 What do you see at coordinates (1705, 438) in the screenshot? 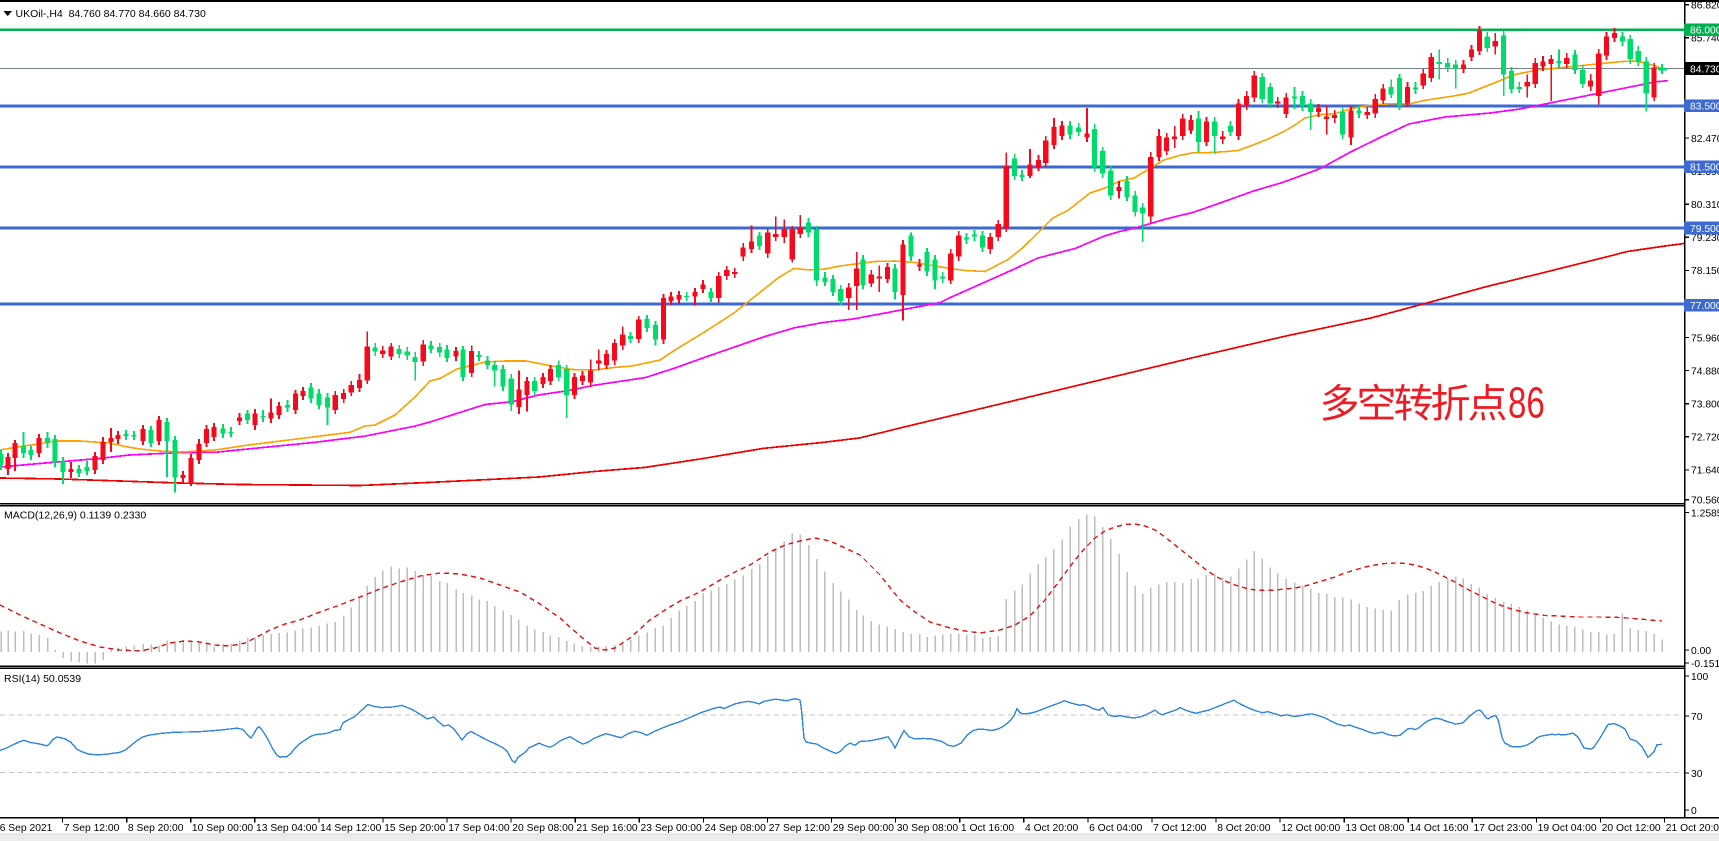
I see `svg-text: 72.720` at bounding box center [1705, 438].